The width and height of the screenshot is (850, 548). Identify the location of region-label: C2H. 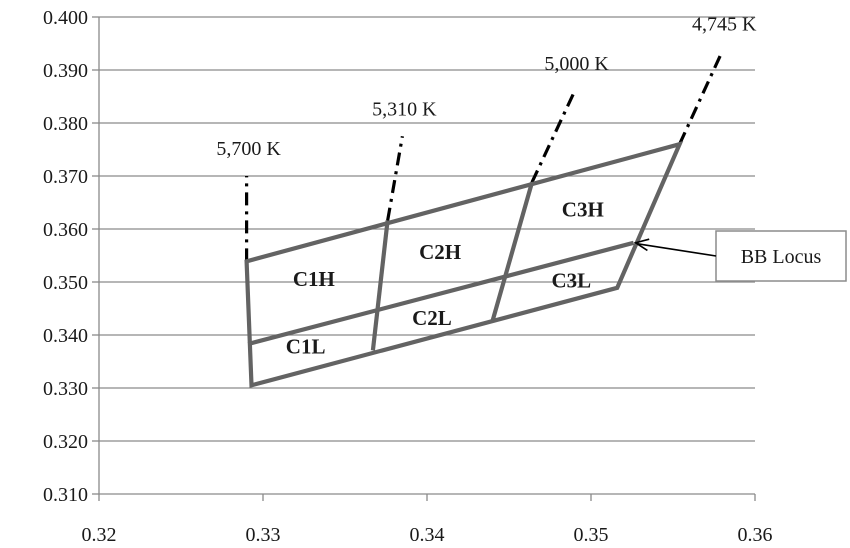
(440, 252).